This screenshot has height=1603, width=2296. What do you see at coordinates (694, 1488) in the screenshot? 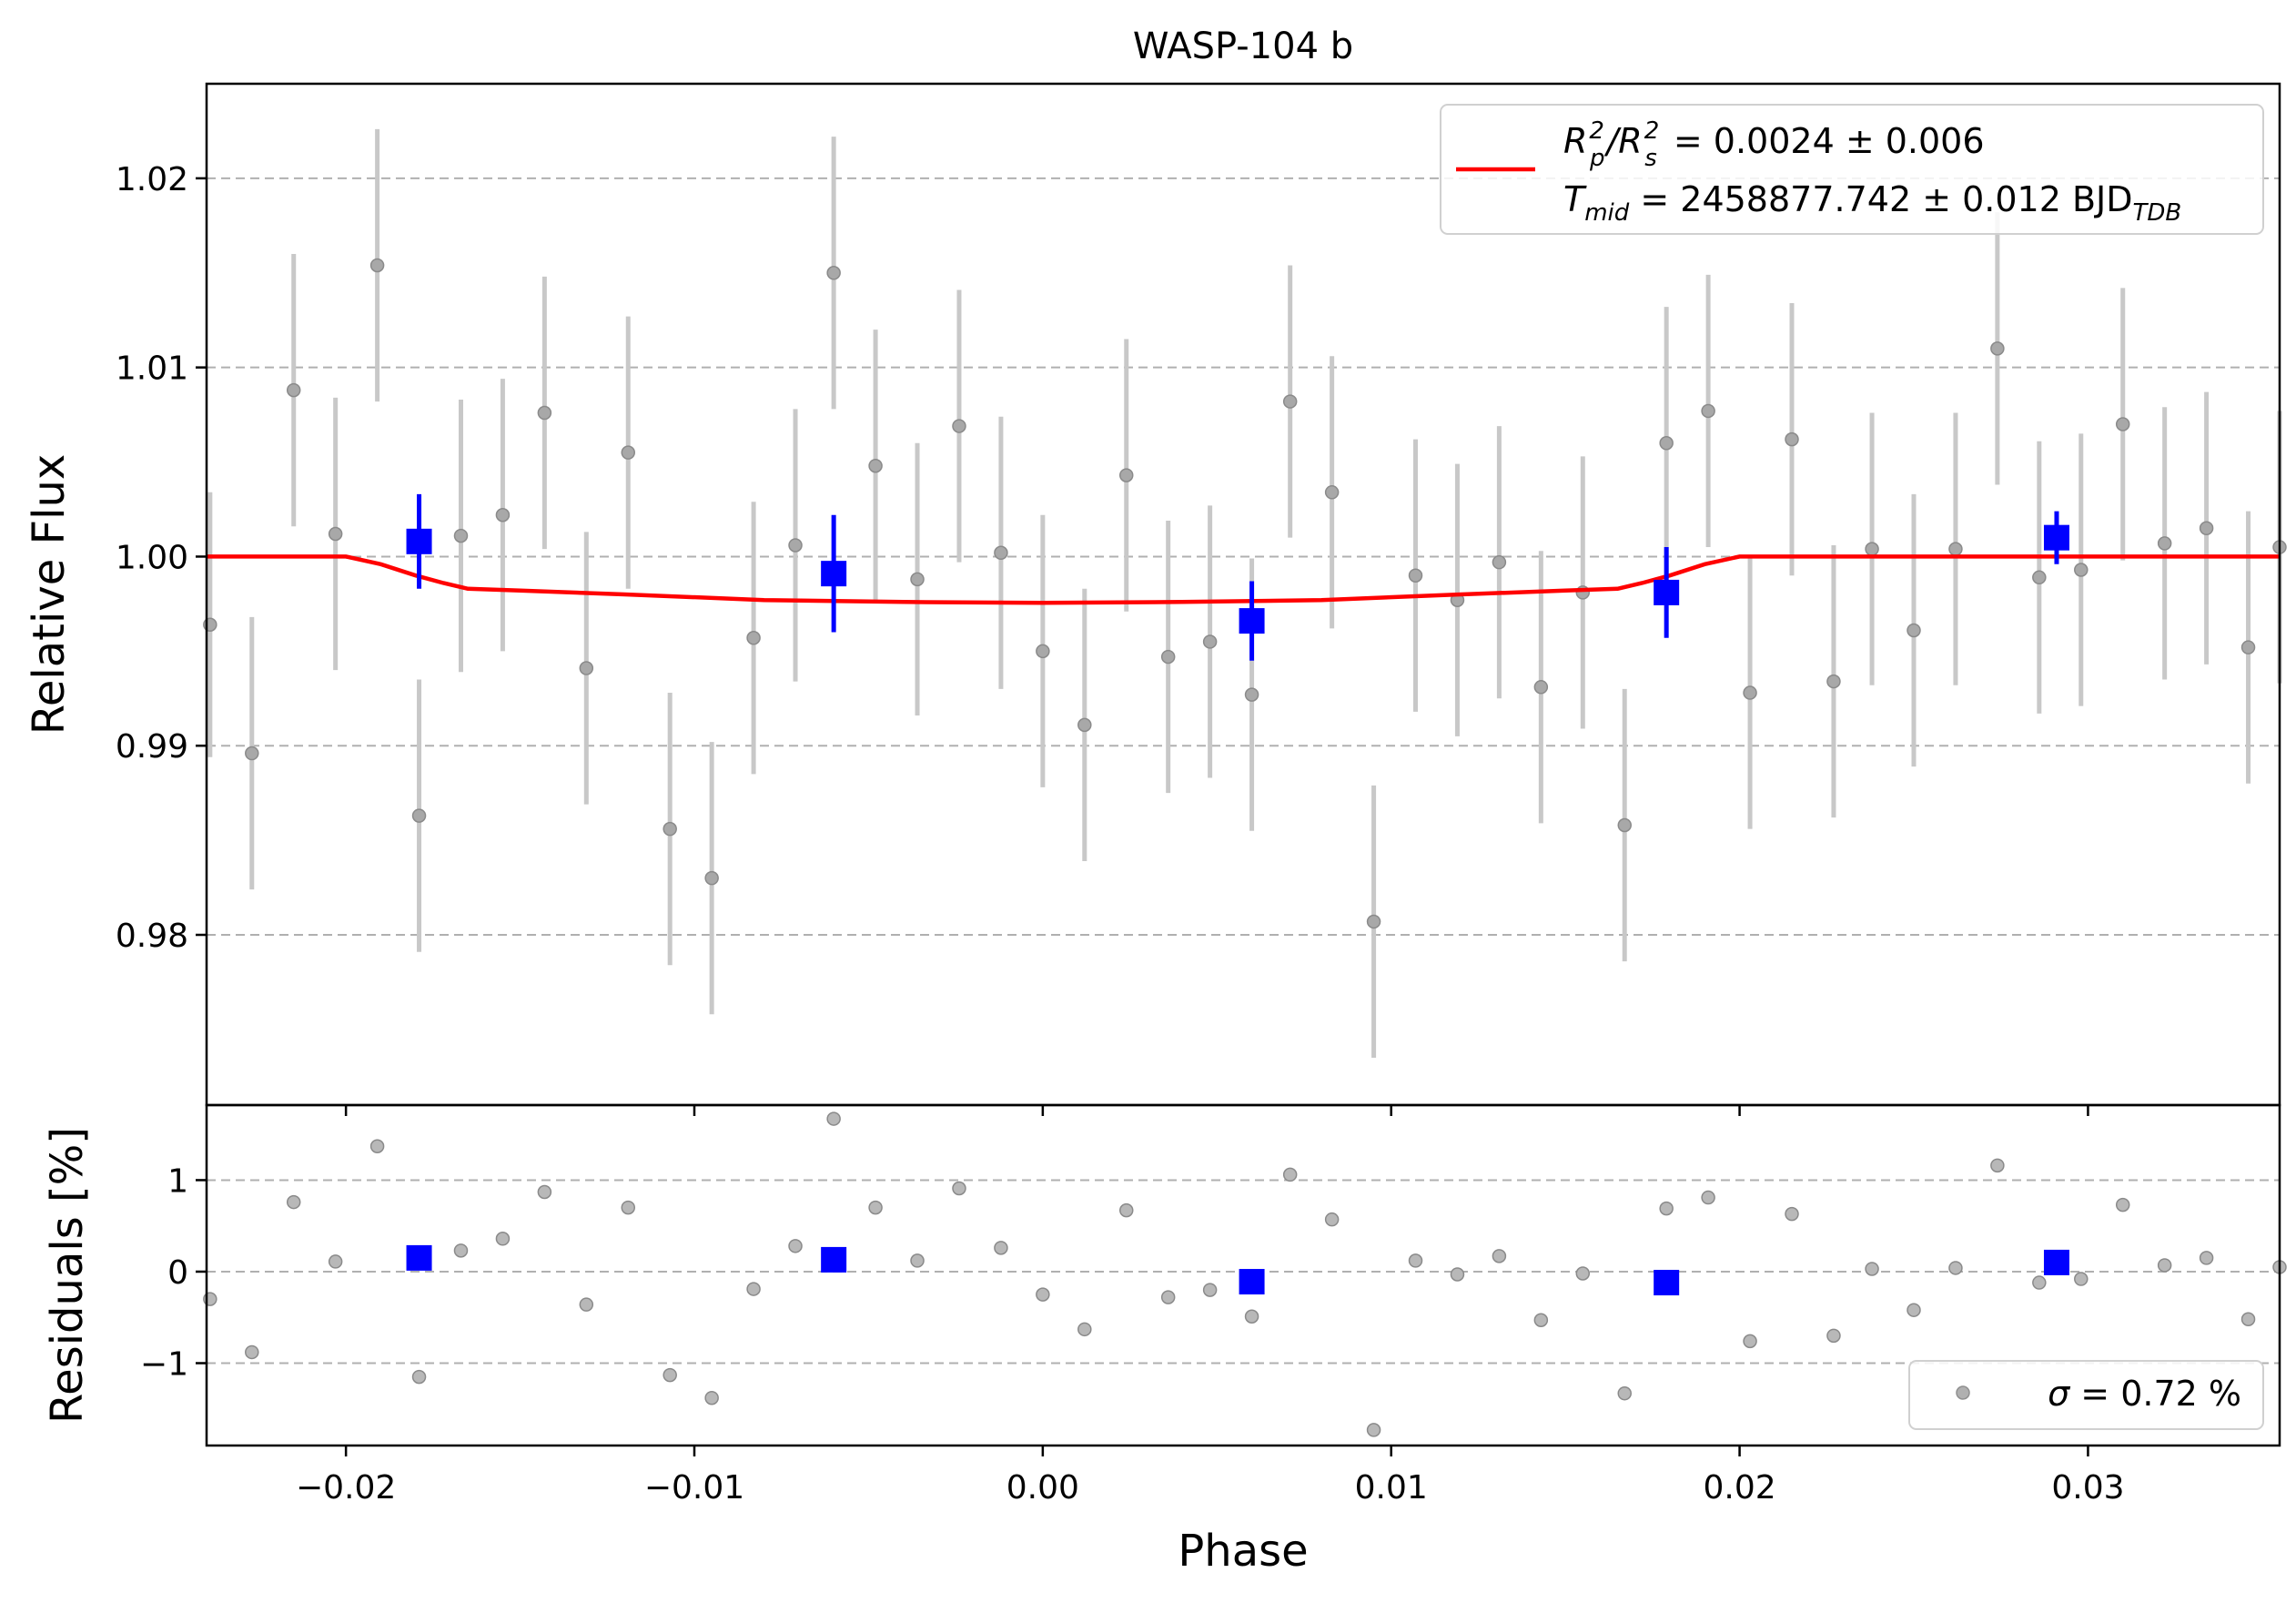
I see `phase-x-tick-label: −0.01` at bounding box center [694, 1488].